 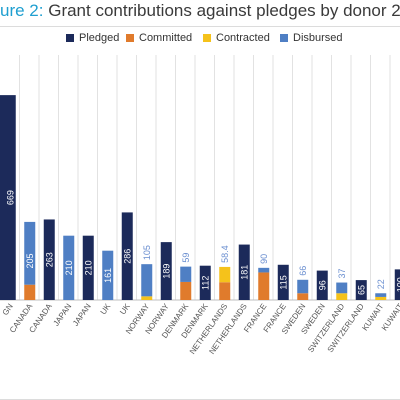 I want to click on legend-swatch-disbursed, so click(x=284, y=38).